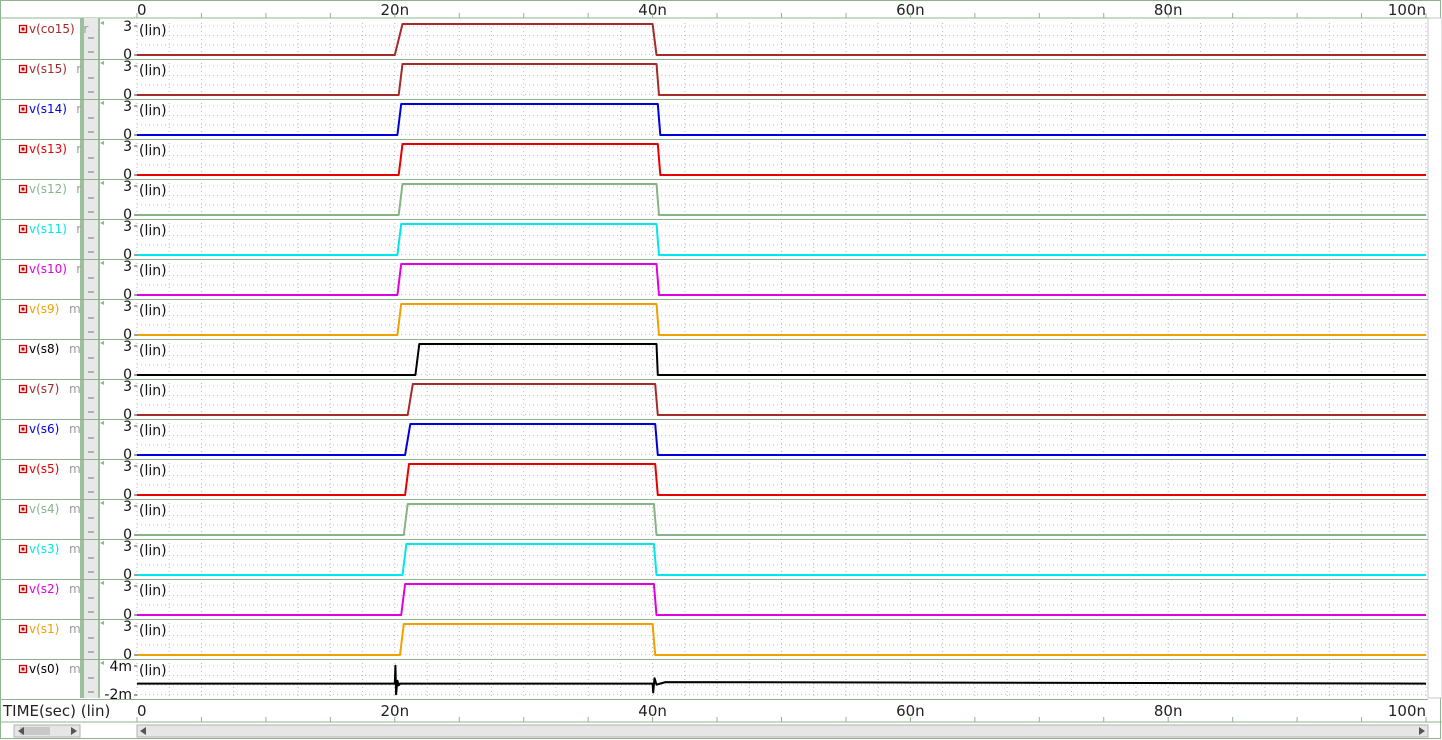  I want to click on top-tick-label: 0, so click(142, 10).